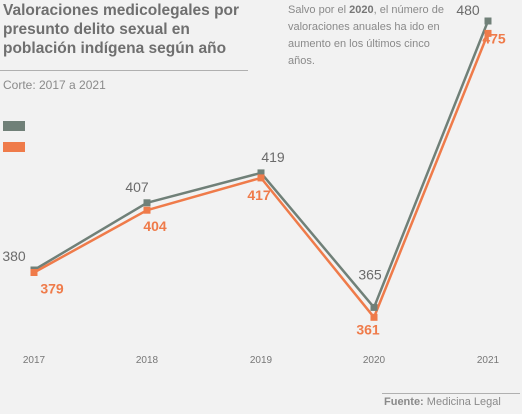  Describe the element at coordinates (14, 256) in the screenshot. I see `data-label-series-1: 380` at that location.